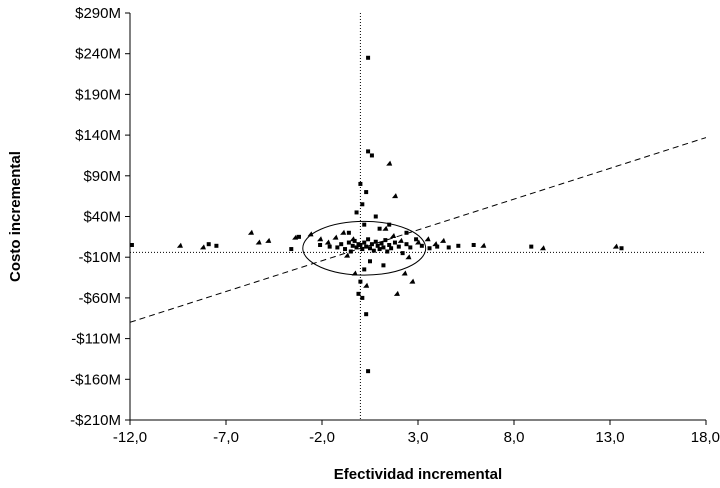 The height and width of the screenshot is (488, 720). Describe the element at coordinates (95, 420) in the screenshot. I see `y-tick-label: -$210M` at that location.